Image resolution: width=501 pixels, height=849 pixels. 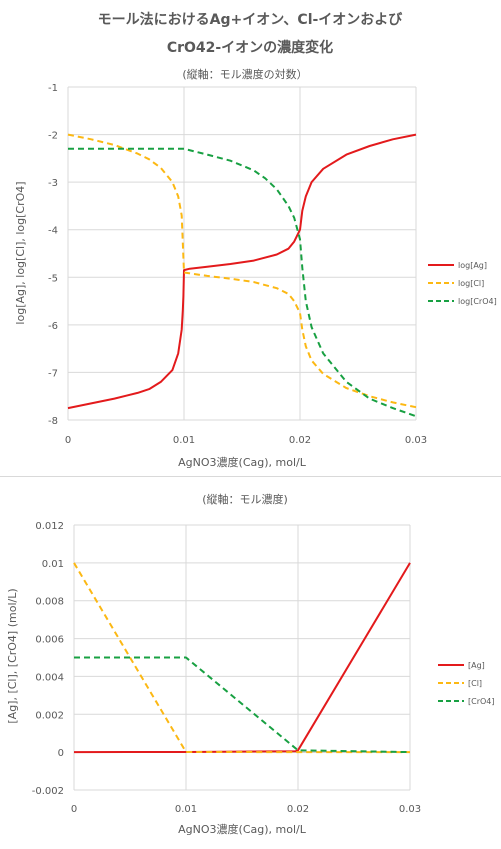 What do you see at coordinates (48, 791) in the screenshot?
I see `y-tick-label: -0.002` at bounding box center [48, 791].